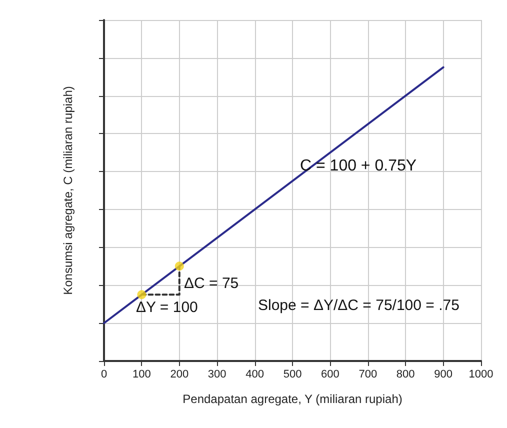  I want to click on x-tick-label: 400, so click(255, 374).